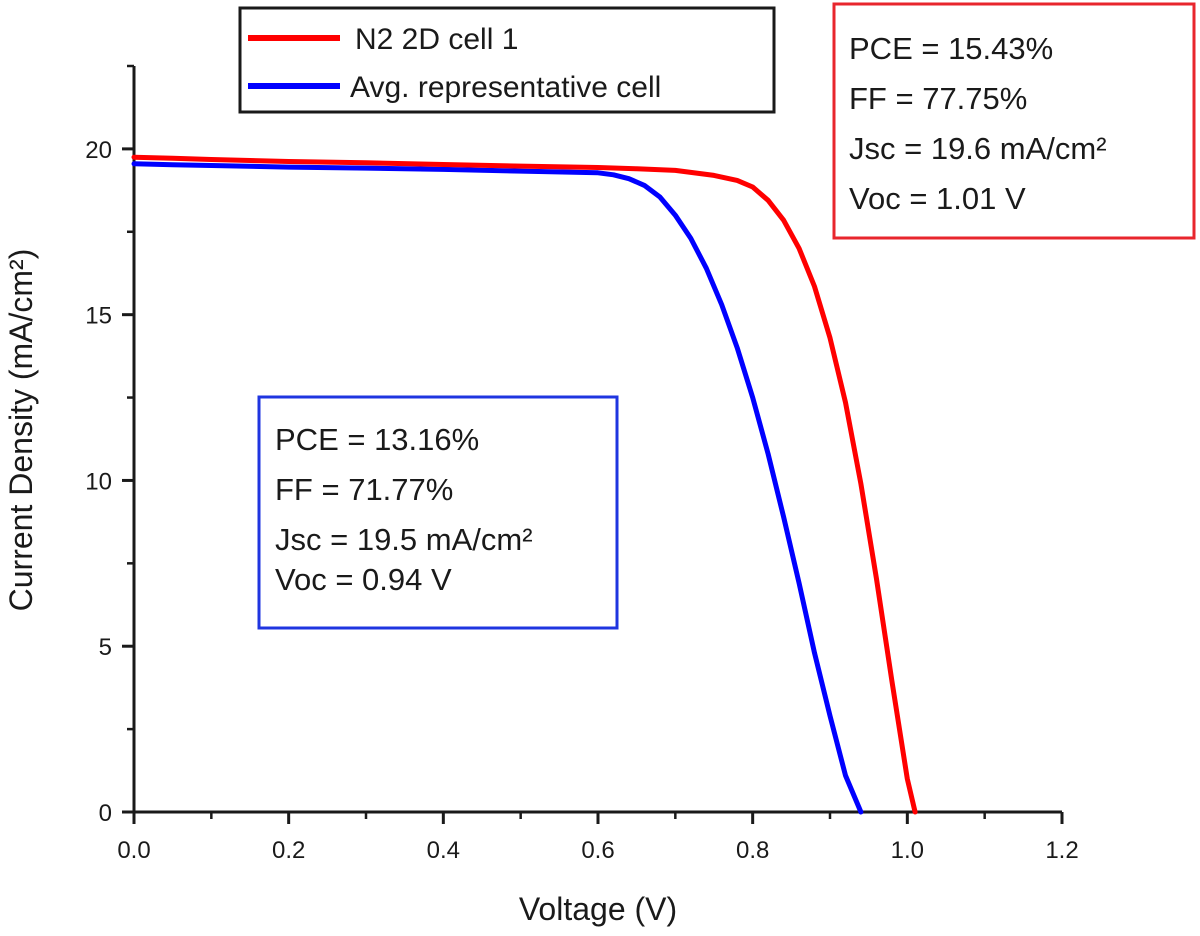 The height and width of the screenshot is (936, 1200). I want to click on x-tick-label: 0.6, so click(597, 850).